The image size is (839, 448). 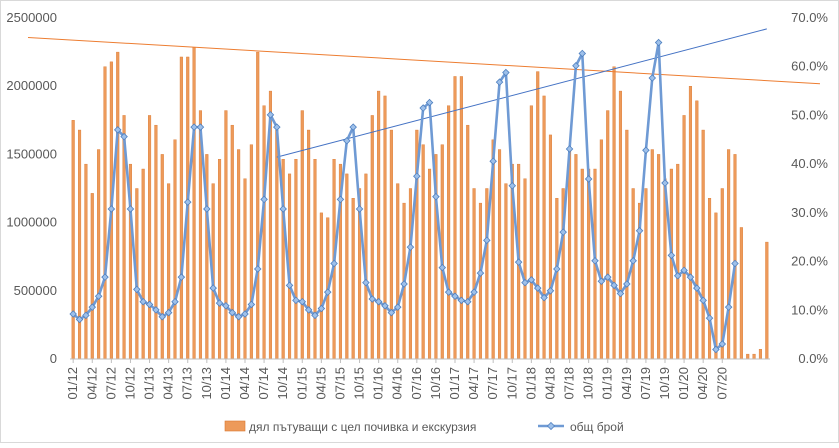 I want to click on x-tick-label: 10/15, so click(x=359, y=383).